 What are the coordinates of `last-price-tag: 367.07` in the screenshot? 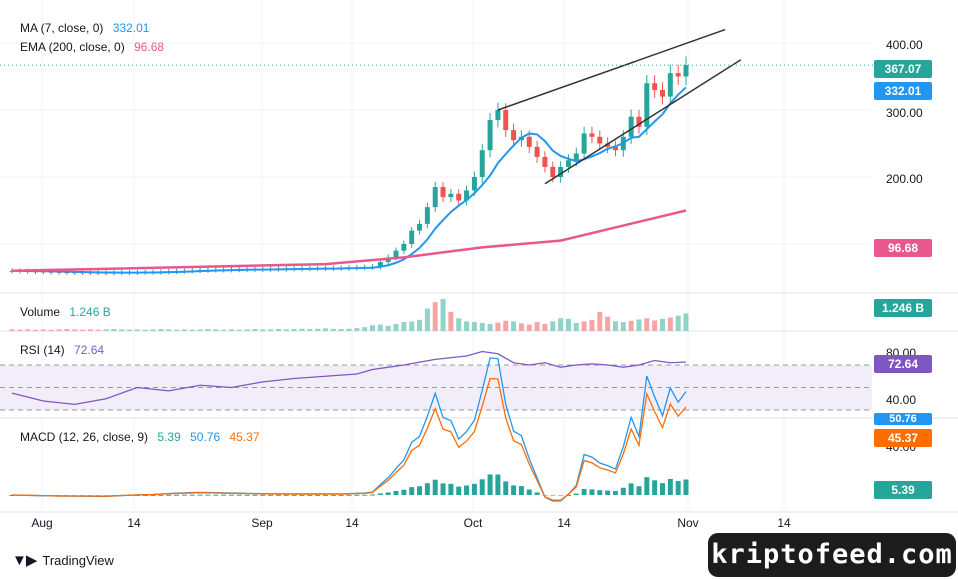 It's located at (903, 69).